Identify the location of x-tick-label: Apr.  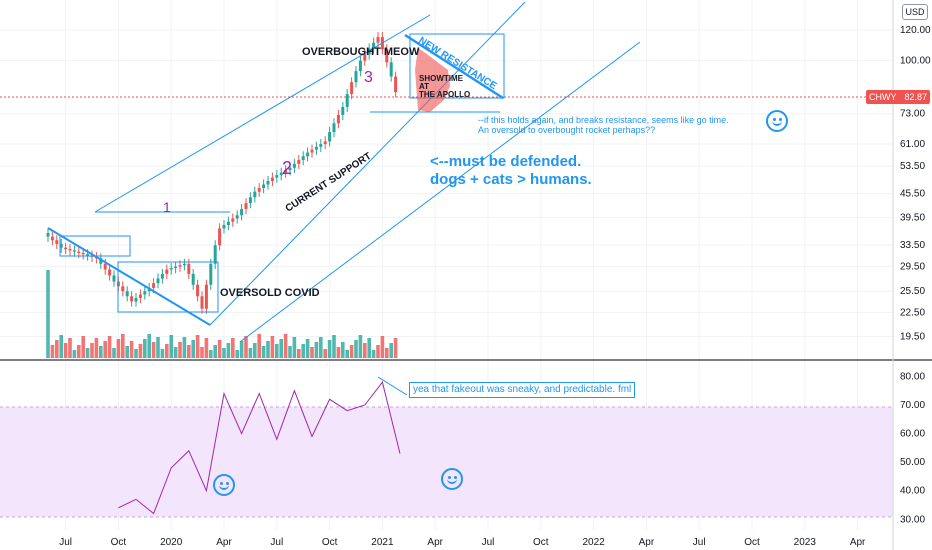
(435, 542).